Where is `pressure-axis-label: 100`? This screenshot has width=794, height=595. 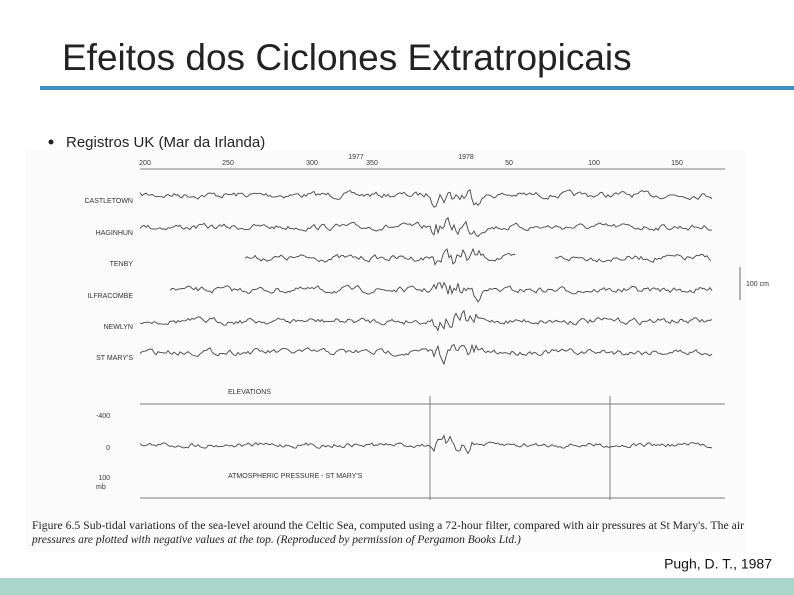
pressure-axis-label: 100 is located at coordinates (104, 478).